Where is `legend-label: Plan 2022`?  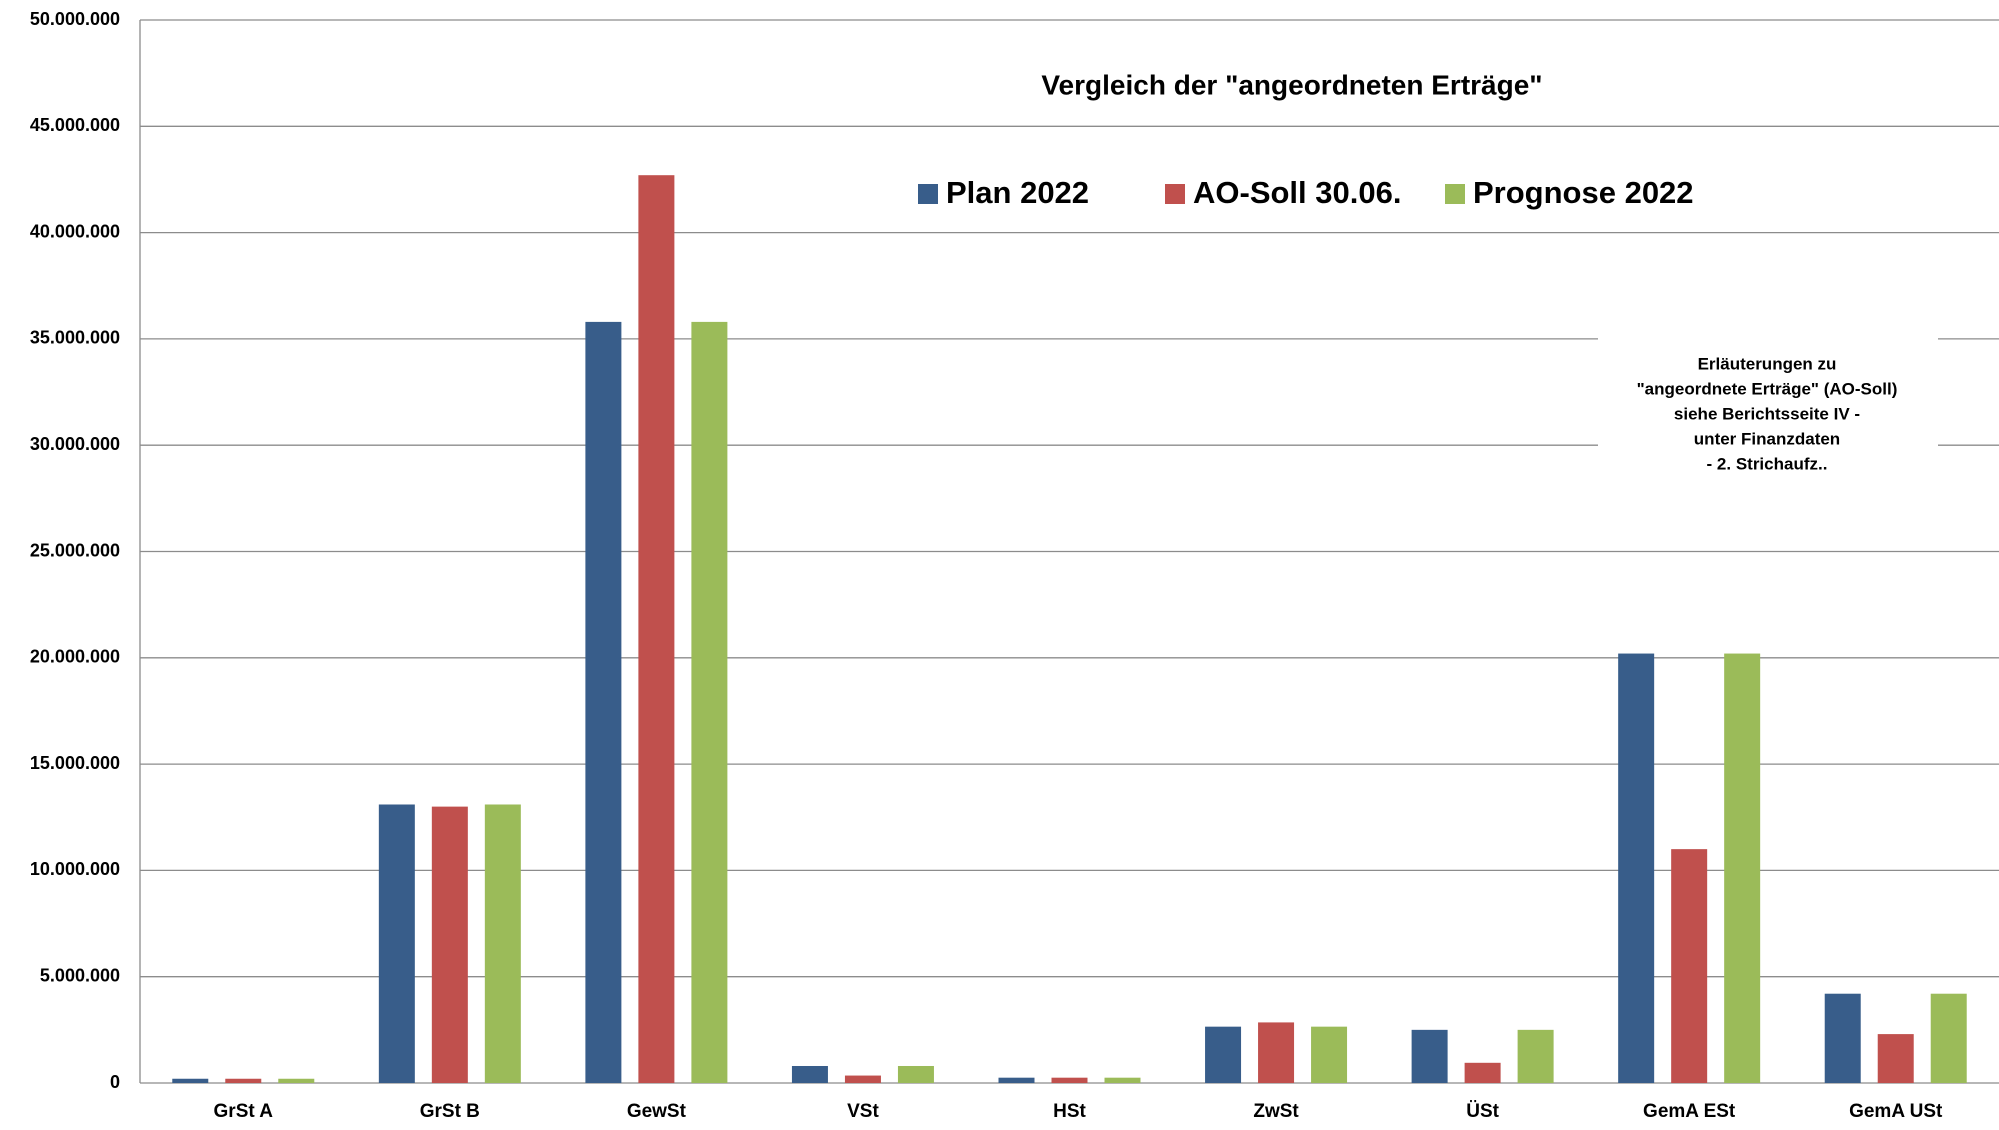 legend-label: Plan 2022 is located at coordinates (1017, 192).